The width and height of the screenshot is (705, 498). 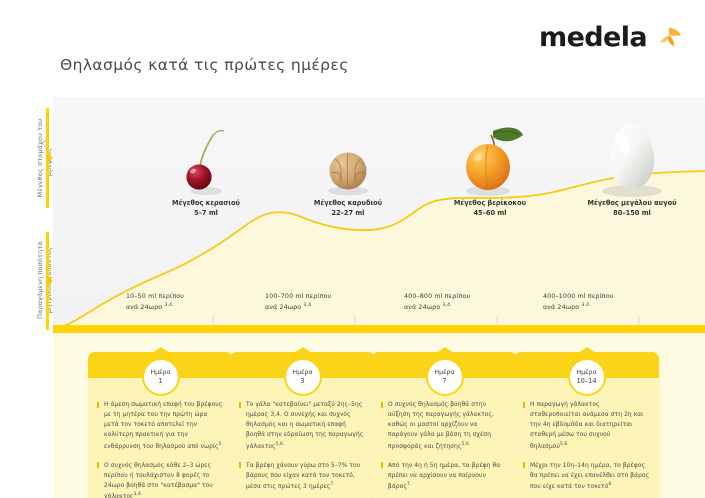 I want to click on stomach-item-egg: Μέγεθος μεγάλου αυγού 80–150 ml, so click(x=631, y=164).